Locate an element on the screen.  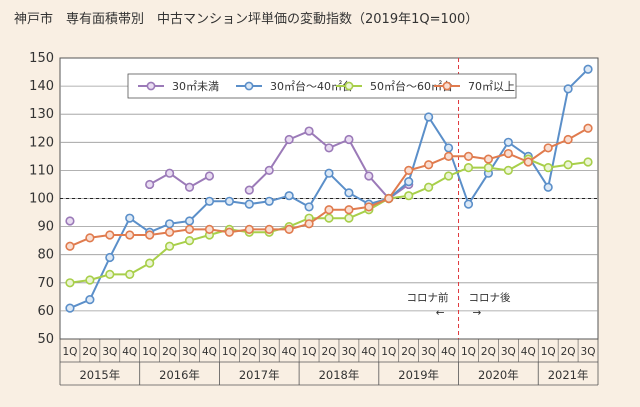
annotation-before-arrow: ← is located at coordinates (440, 313).